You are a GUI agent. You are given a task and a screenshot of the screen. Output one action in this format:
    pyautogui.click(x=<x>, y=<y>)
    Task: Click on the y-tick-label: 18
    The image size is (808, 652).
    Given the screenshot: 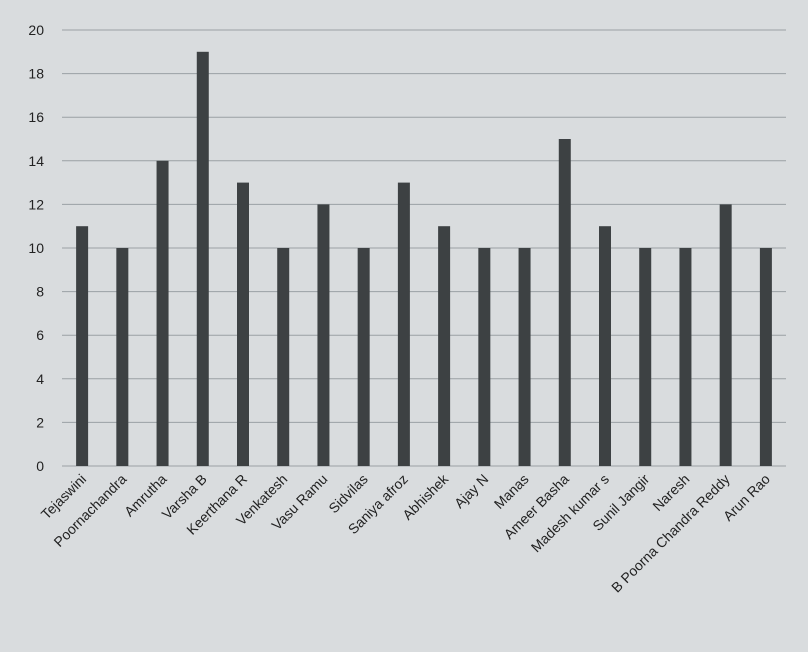 What is the action you would take?
    pyautogui.click(x=36, y=74)
    